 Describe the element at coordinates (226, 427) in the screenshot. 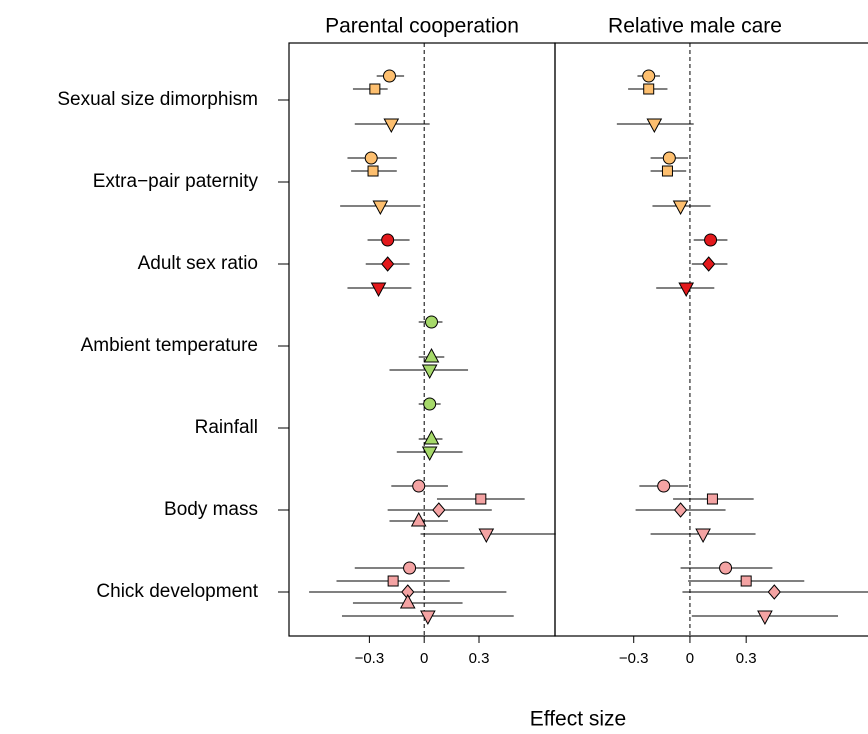

I see `y-tick-label: Rainfall` at that location.